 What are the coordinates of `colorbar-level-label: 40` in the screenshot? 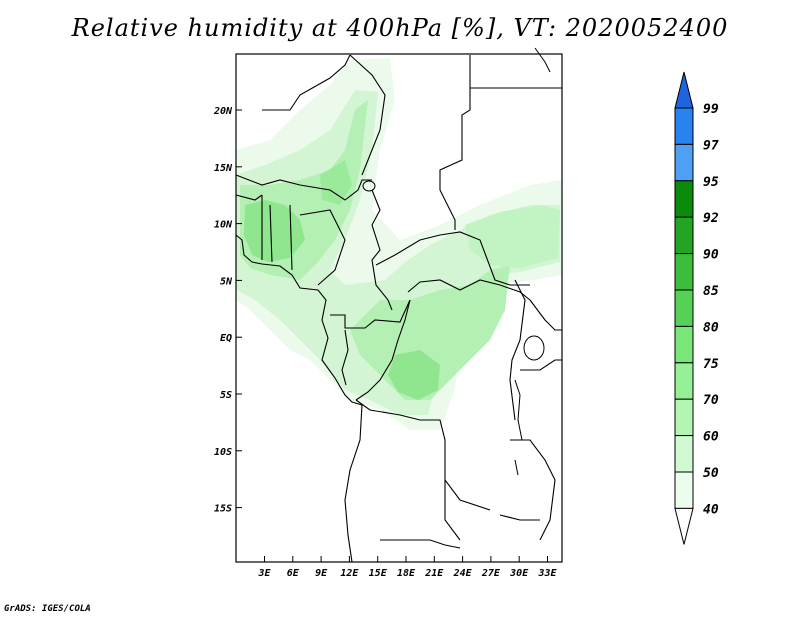 It's located at (711, 509).